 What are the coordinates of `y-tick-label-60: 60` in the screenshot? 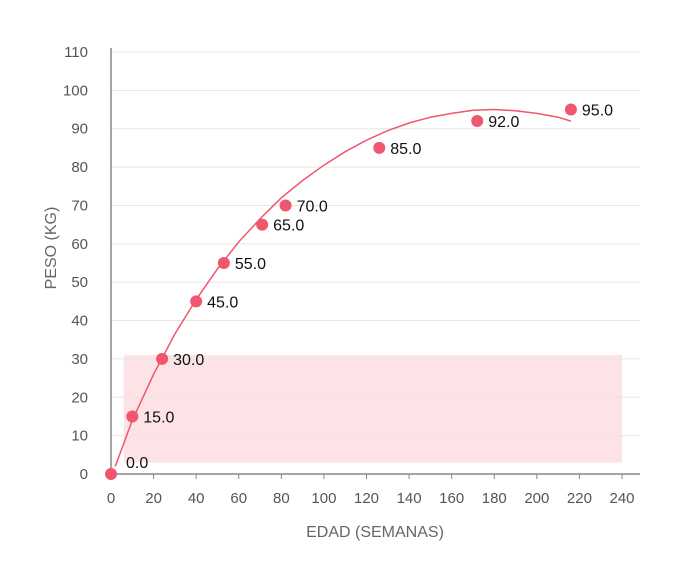 It's located at (79, 244).